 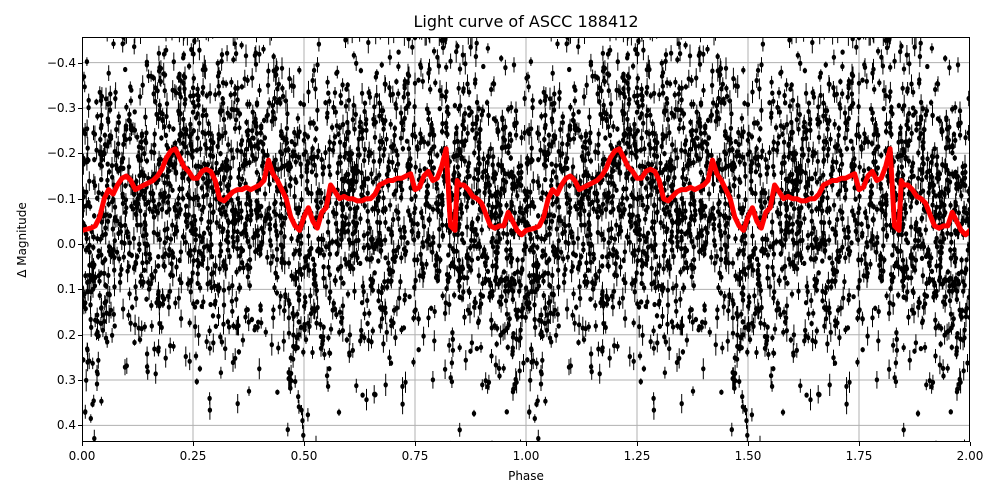 What do you see at coordinates (61, 107) in the screenshot?
I see `y-tick-label: −0.3` at bounding box center [61, 107].